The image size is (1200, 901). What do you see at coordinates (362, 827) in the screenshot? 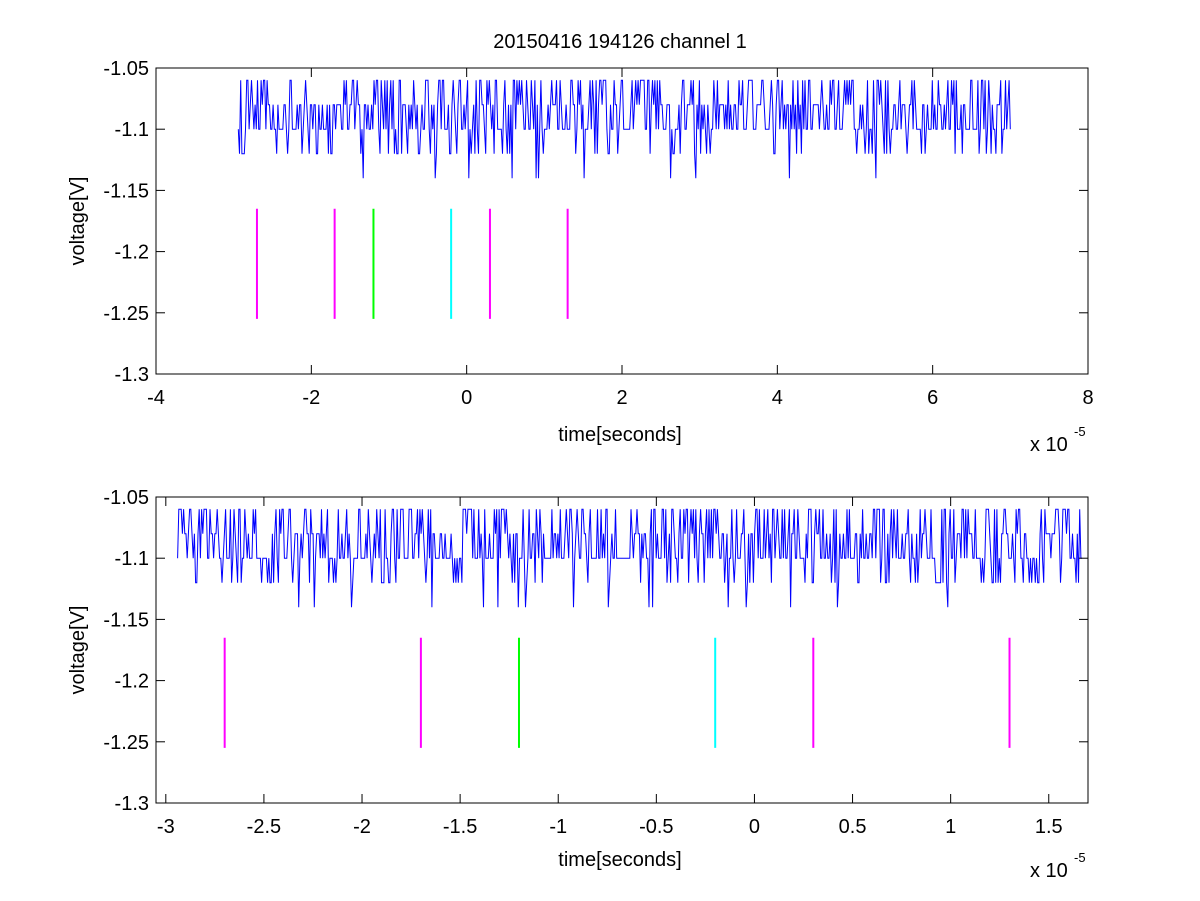
I see `bottom-x-tick-label: -2` at bounding box center [362, 827].